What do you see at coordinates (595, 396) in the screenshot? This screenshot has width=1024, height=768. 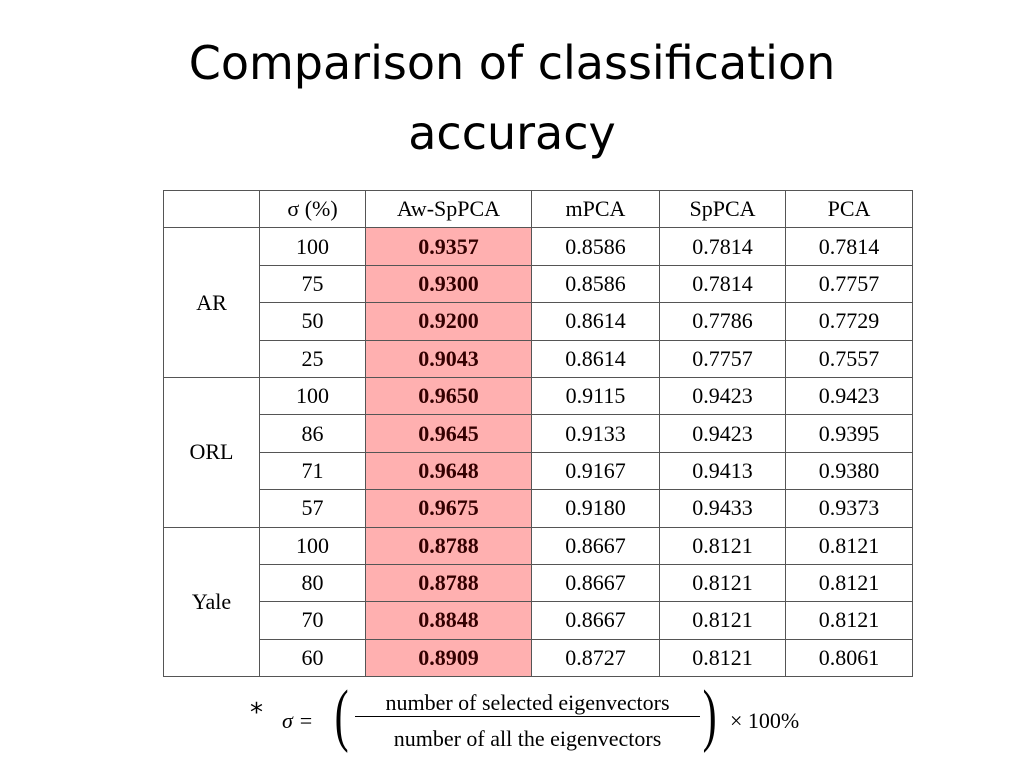 I see `cell: 0.9115` at bounding box center [595, 396].